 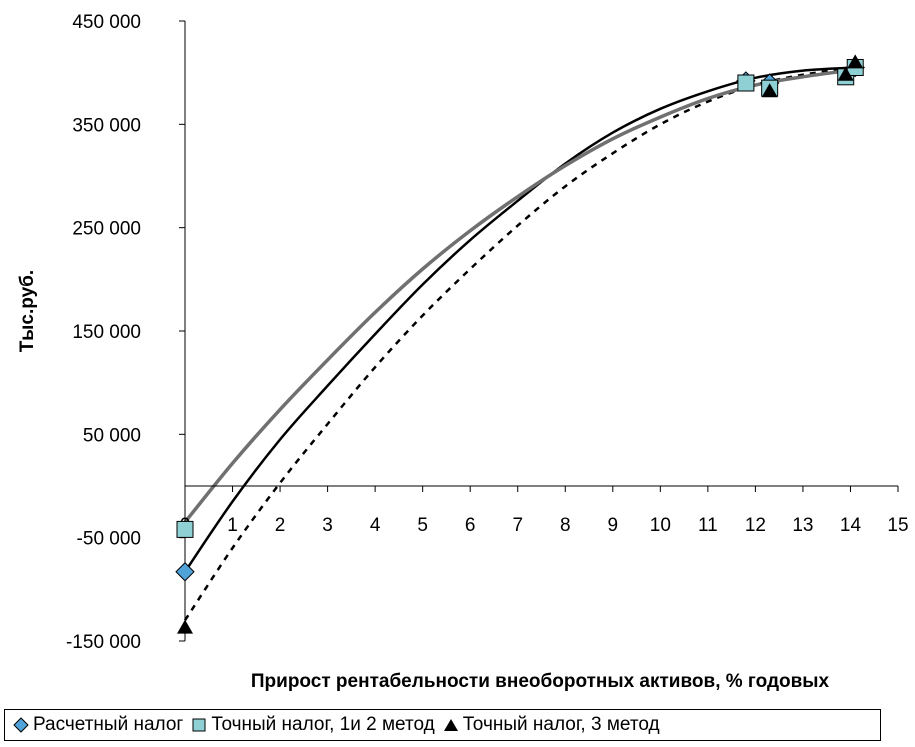 What do you see at coordinates (232, 525) in the screenshot?
I see `x-tick-label: 1` at bounding box center [232, 525].